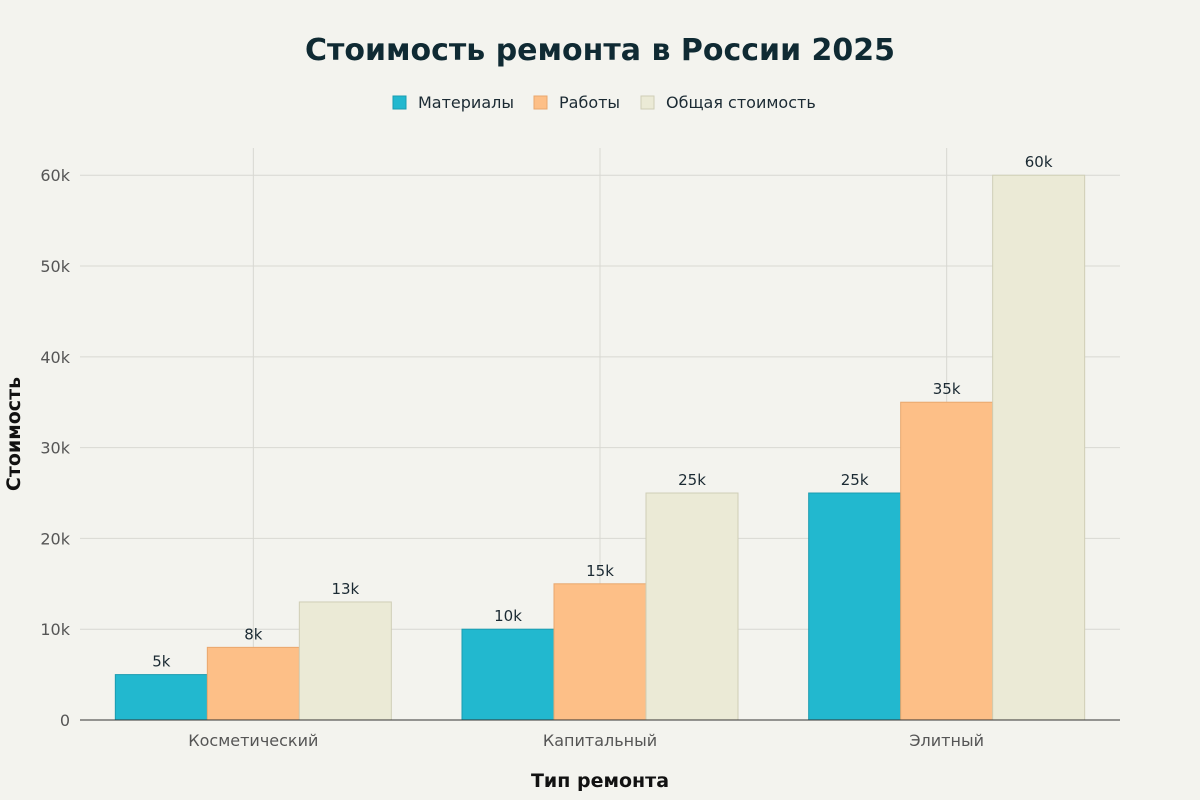 The width and height of the screenshot is (1200, 800). I want to click on data-label-1-2: 10k, so click(508, 616).